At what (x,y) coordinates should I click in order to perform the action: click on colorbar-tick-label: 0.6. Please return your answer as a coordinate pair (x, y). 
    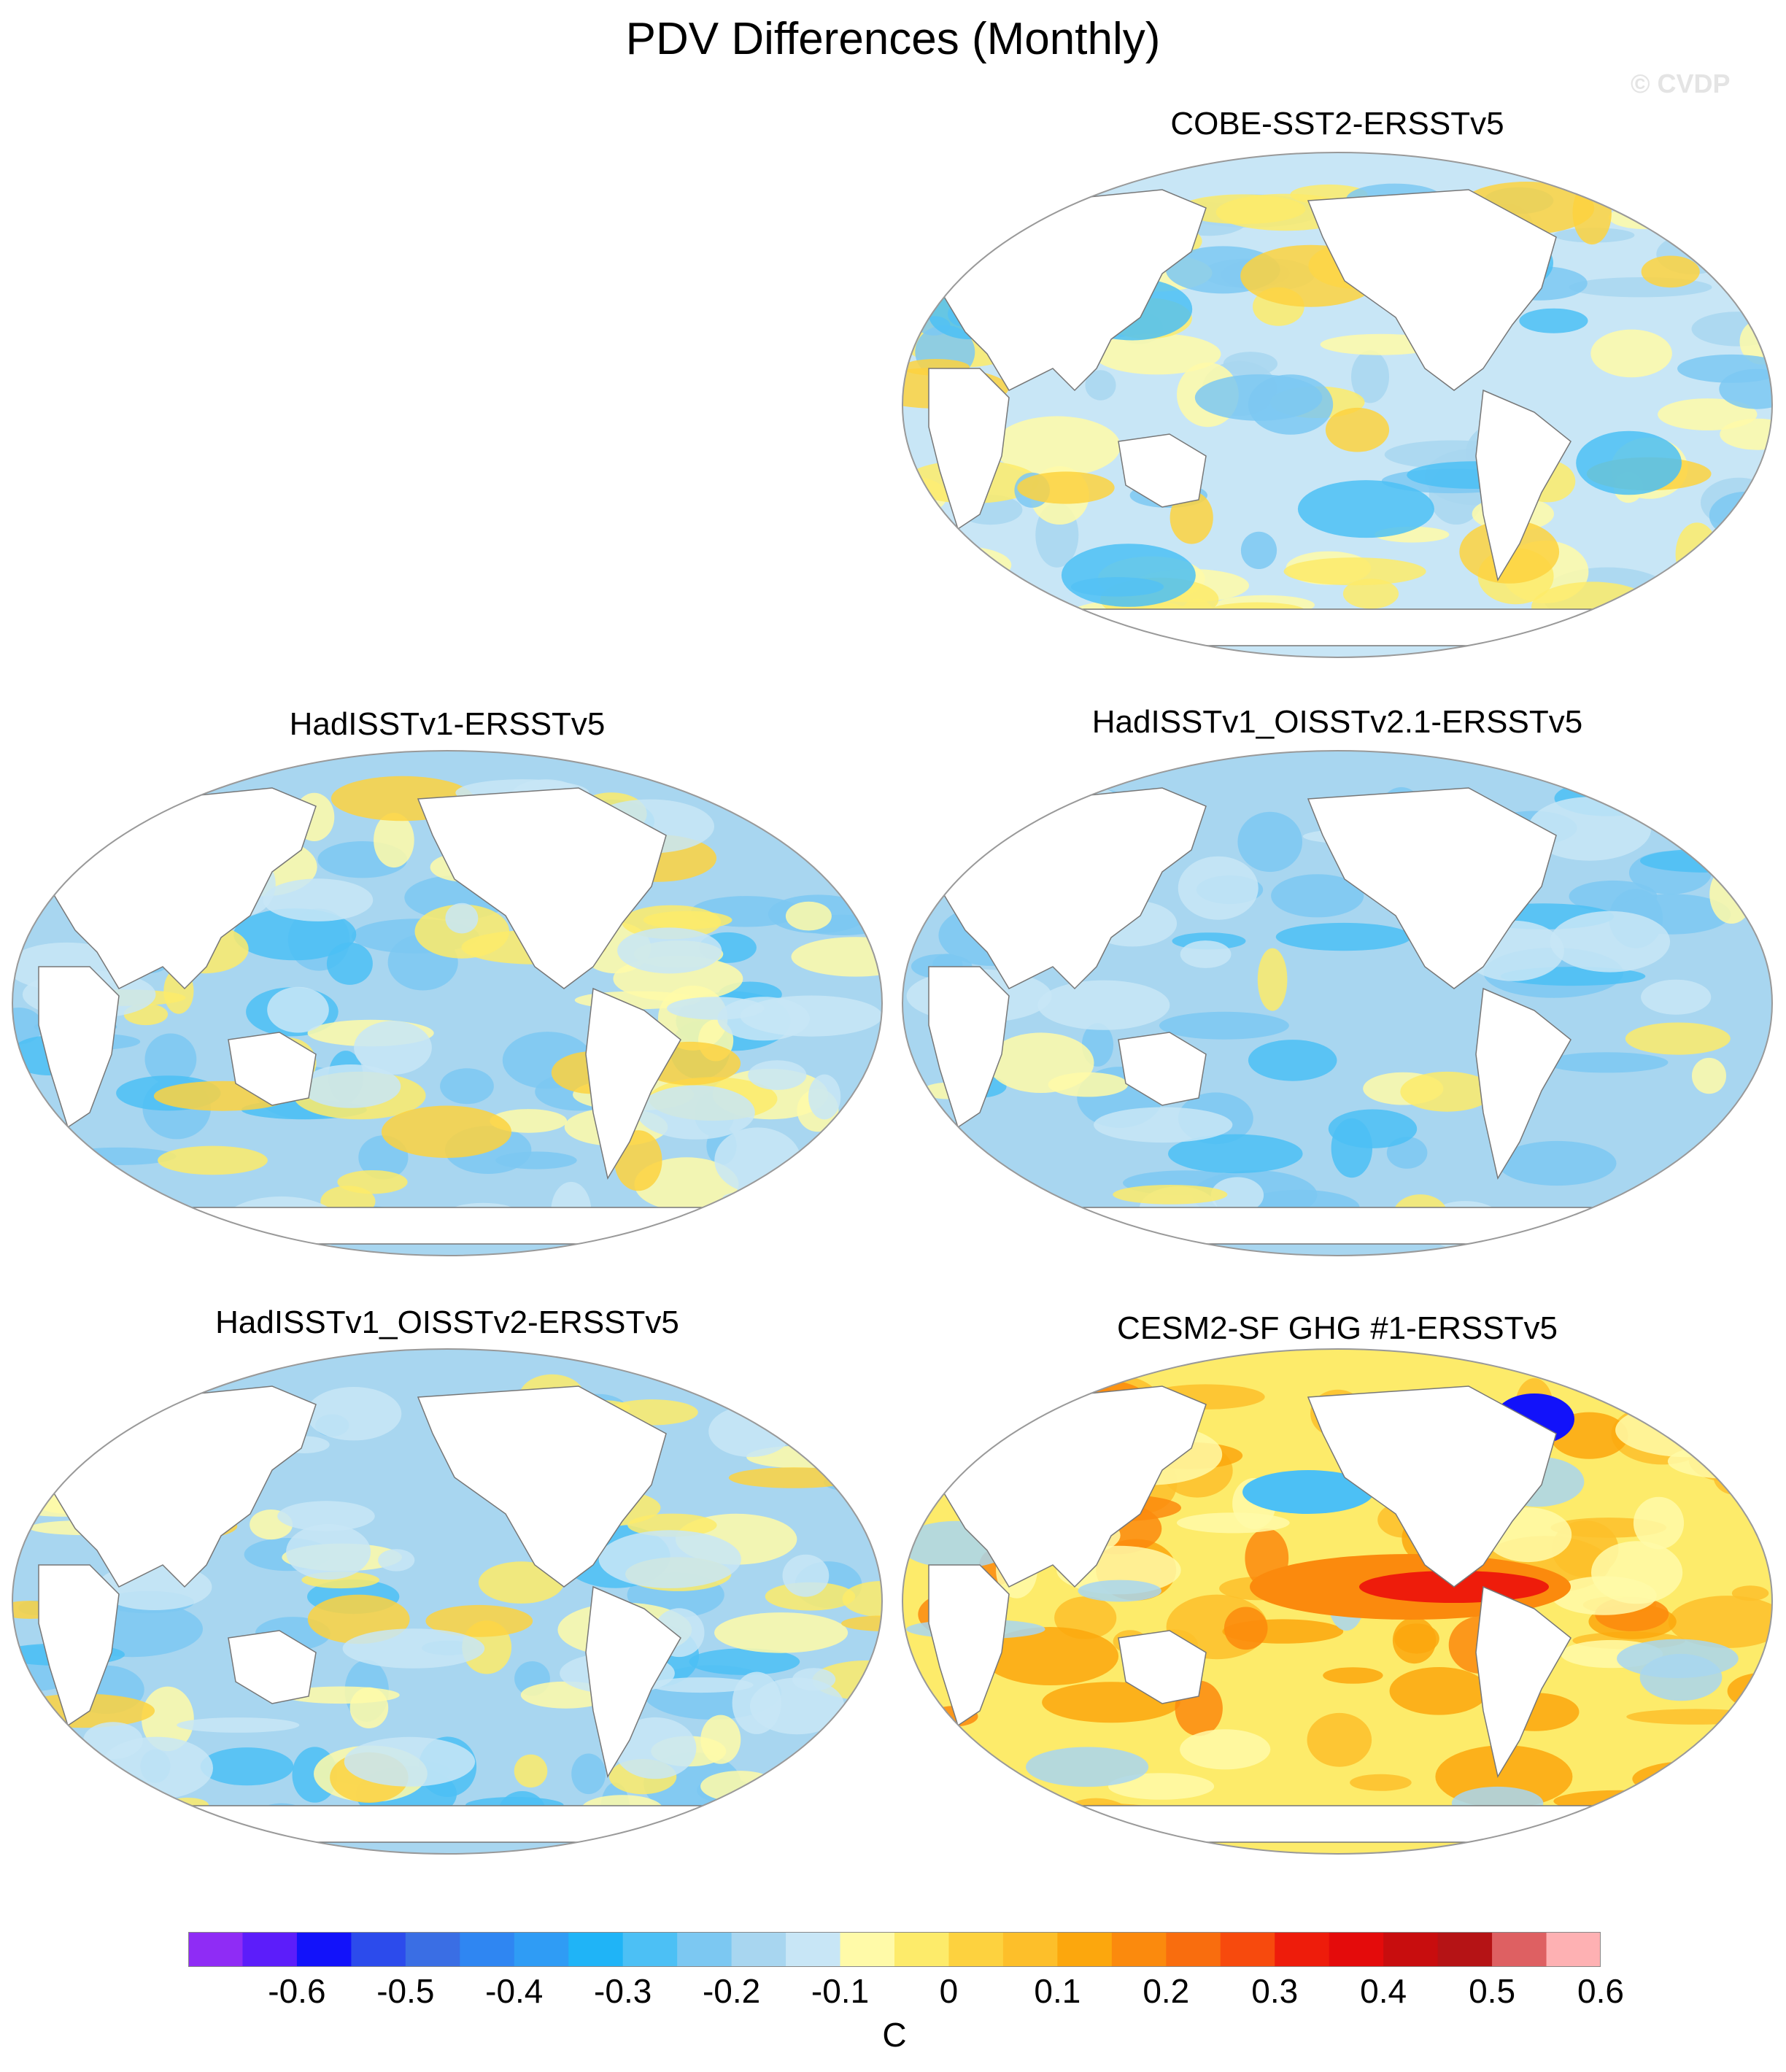
    Looking at the image, I should click on (1600, 1991).